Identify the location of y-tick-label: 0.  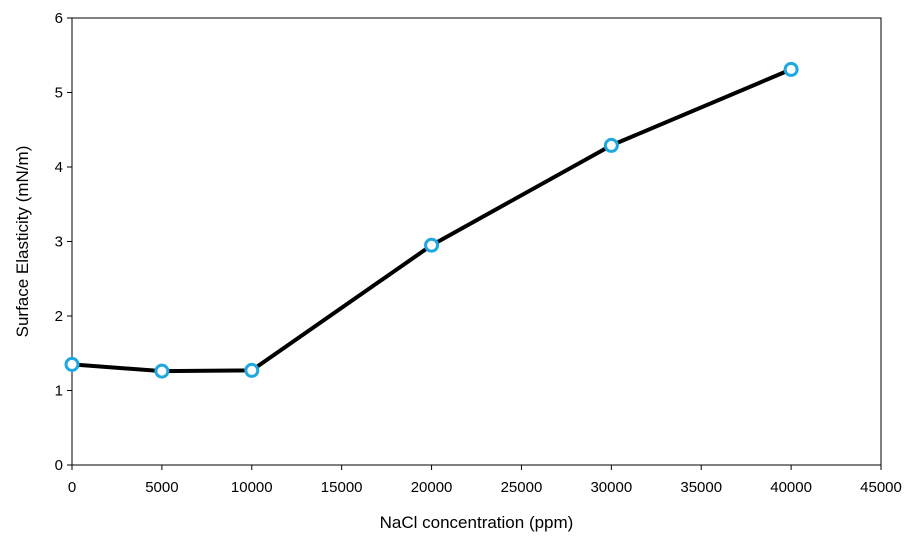
(59, 465).